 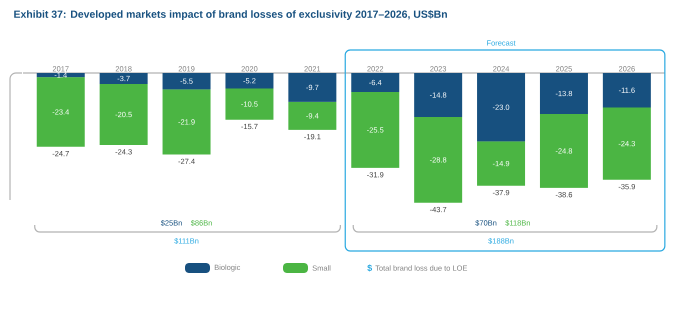 I want to click on chart-title: Exhibit 37: Developed markets impact of brand losses of exclusivity 2017–2026, US$Bn, so click(x=230, y=15).